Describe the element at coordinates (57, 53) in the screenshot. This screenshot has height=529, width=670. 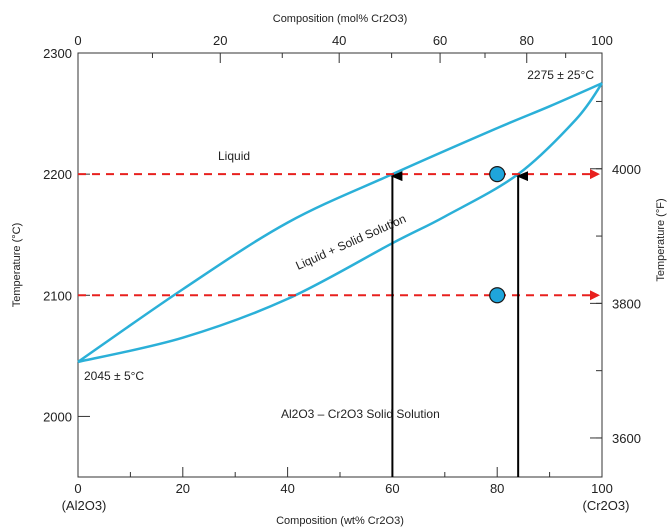
I see `left-tick-label: 2300` at that location.